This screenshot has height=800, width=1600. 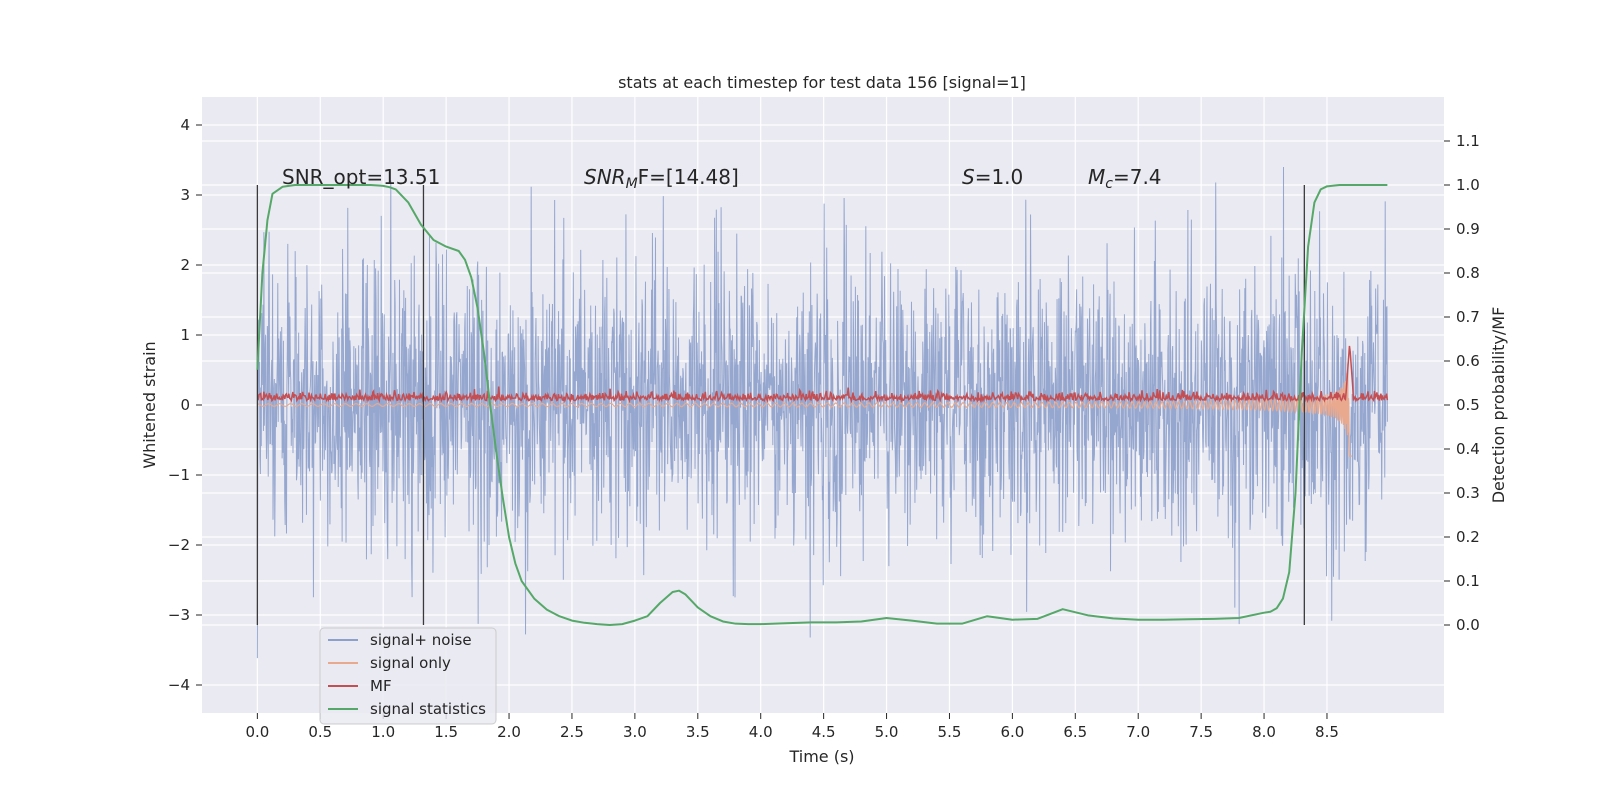 I want to click on s-prefix: S, so click(x=968, y=177).